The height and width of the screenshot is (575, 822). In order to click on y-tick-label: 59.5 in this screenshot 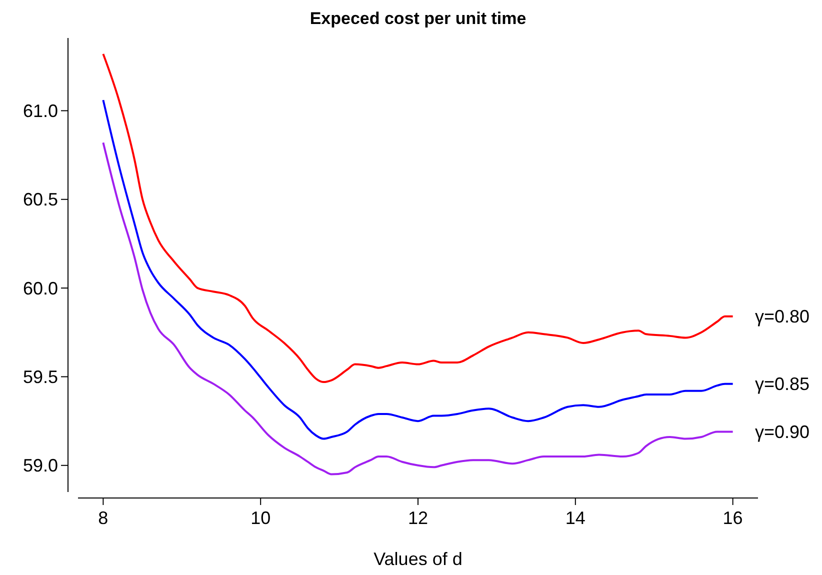, I will do `click(40, 377)`.